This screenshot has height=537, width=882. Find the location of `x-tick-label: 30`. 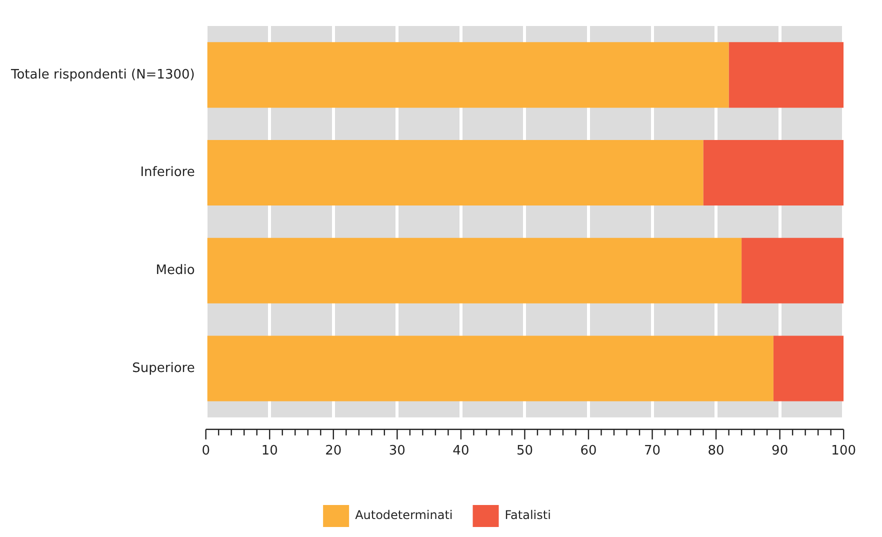

x-tick-label: 30 is located at coordinates (397, 451).